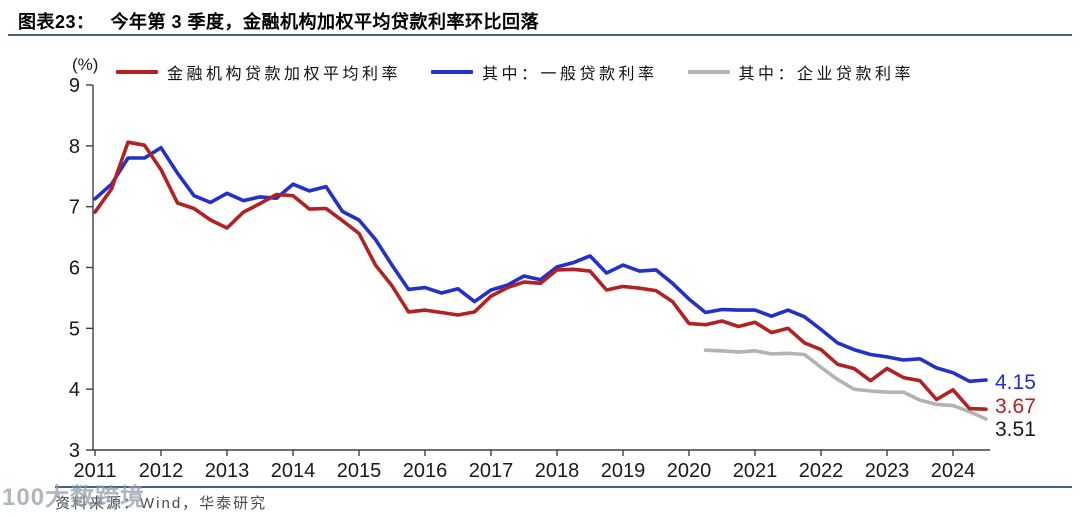 The image size is (1080, 517). Describe the element at coordinates (1015, 382) in the screenshot. I see `series-end-label: 4.15` at that location.